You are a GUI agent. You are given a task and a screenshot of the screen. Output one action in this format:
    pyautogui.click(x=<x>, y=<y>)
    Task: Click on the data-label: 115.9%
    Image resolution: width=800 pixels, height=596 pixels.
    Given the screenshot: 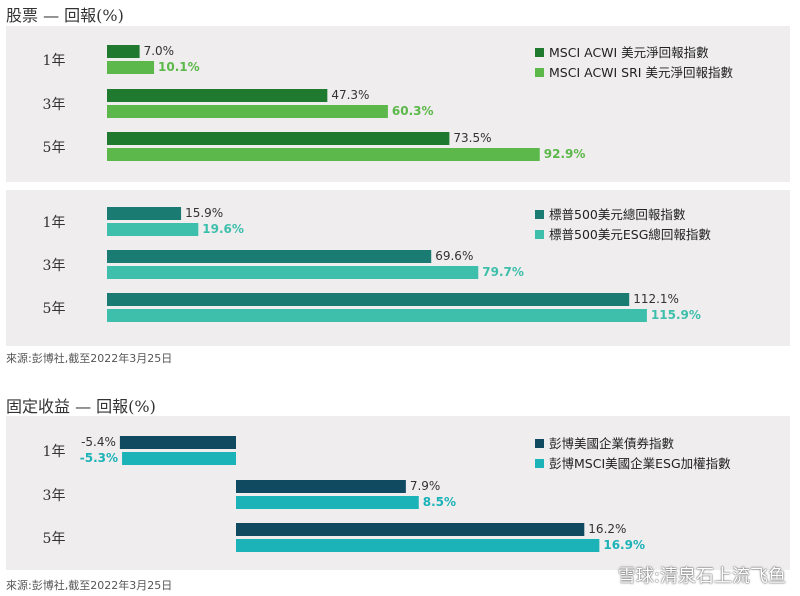 What is the action you would take?
    pyautogui.click(x=676, y=315)
    